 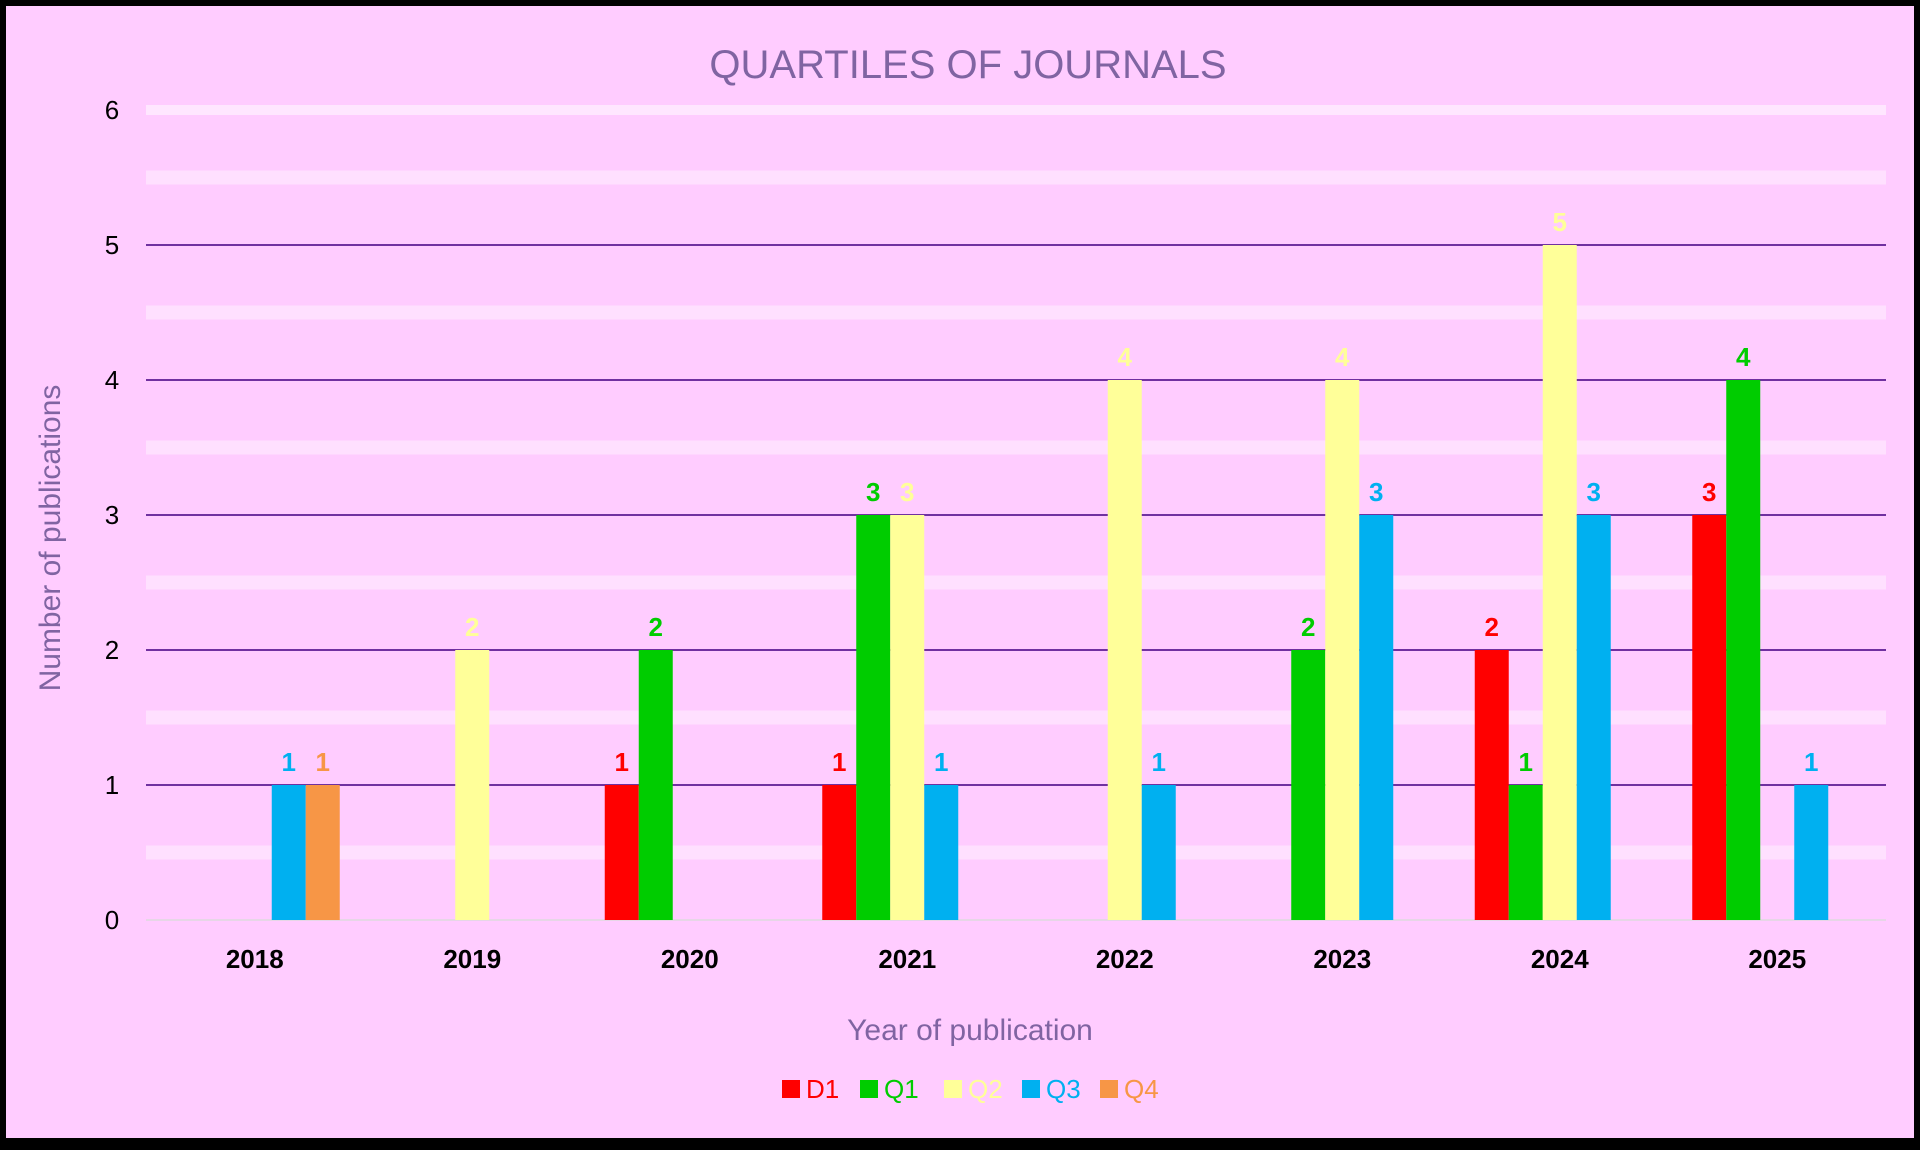 I want to click on legend-label: Q1, so click(x=901, y=1089).